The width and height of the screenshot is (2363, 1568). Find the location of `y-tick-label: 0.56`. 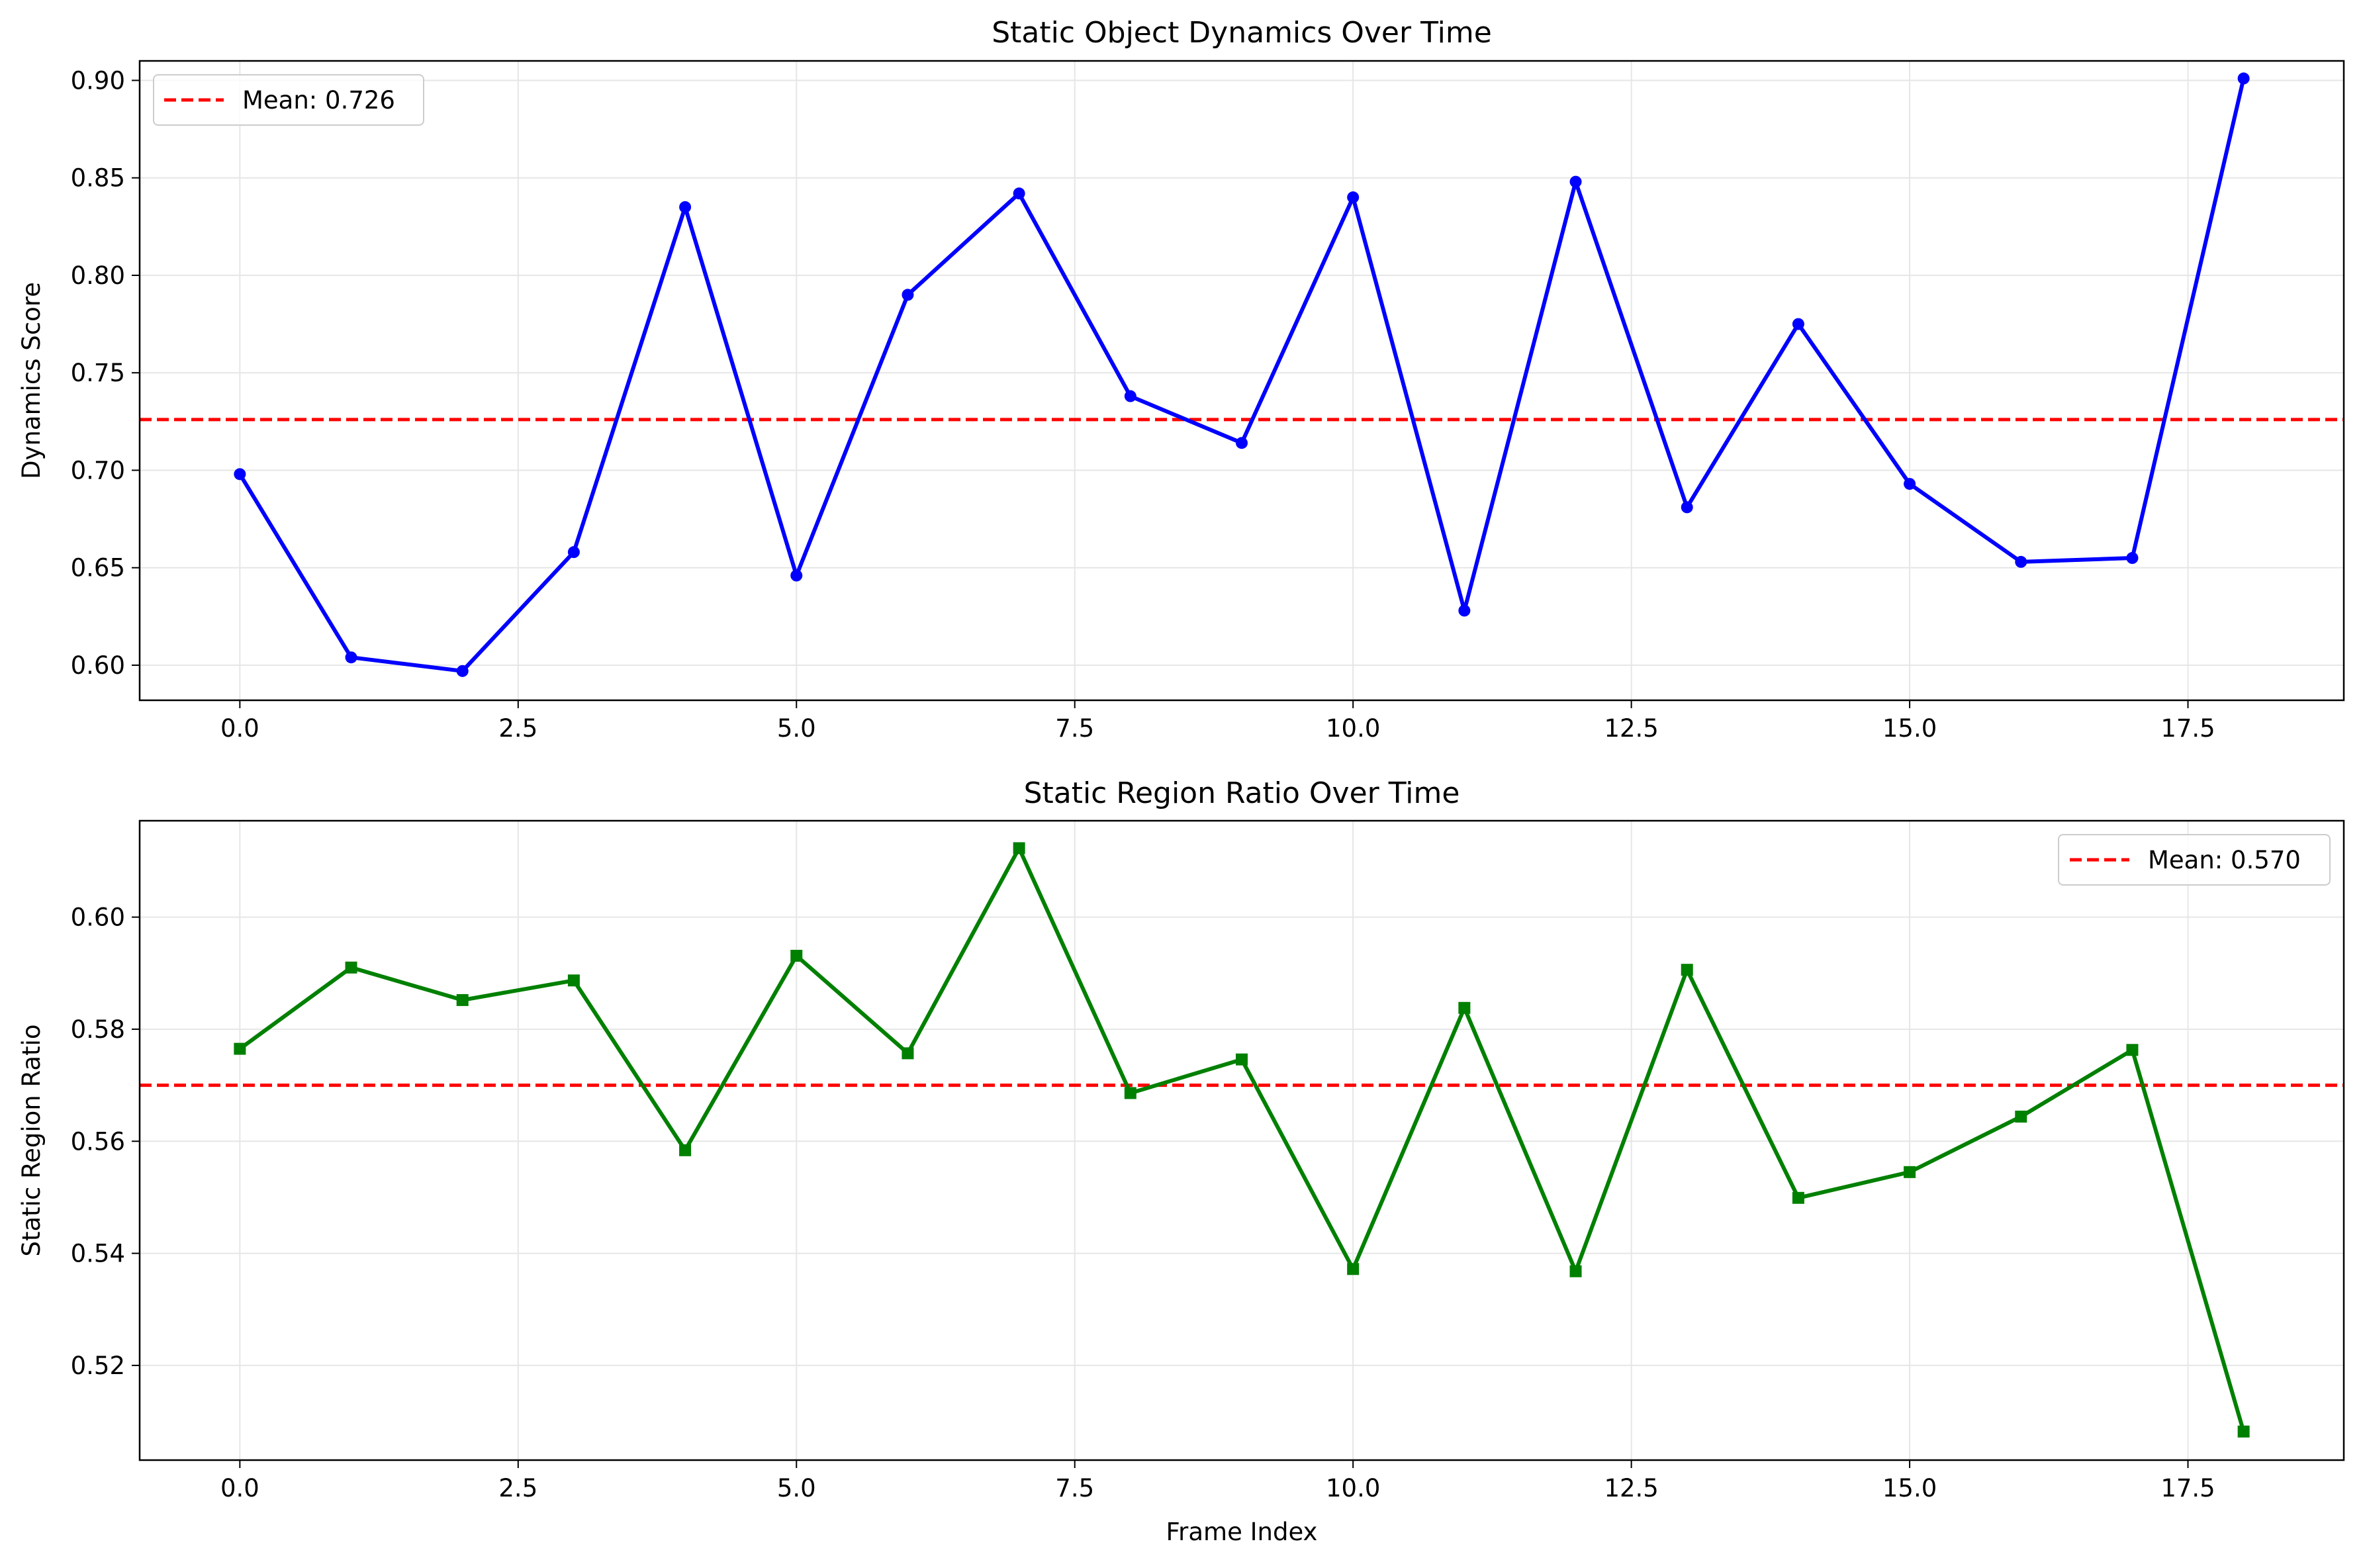

y-tick-label: 0.56 is located at coordinates (98, 1141).